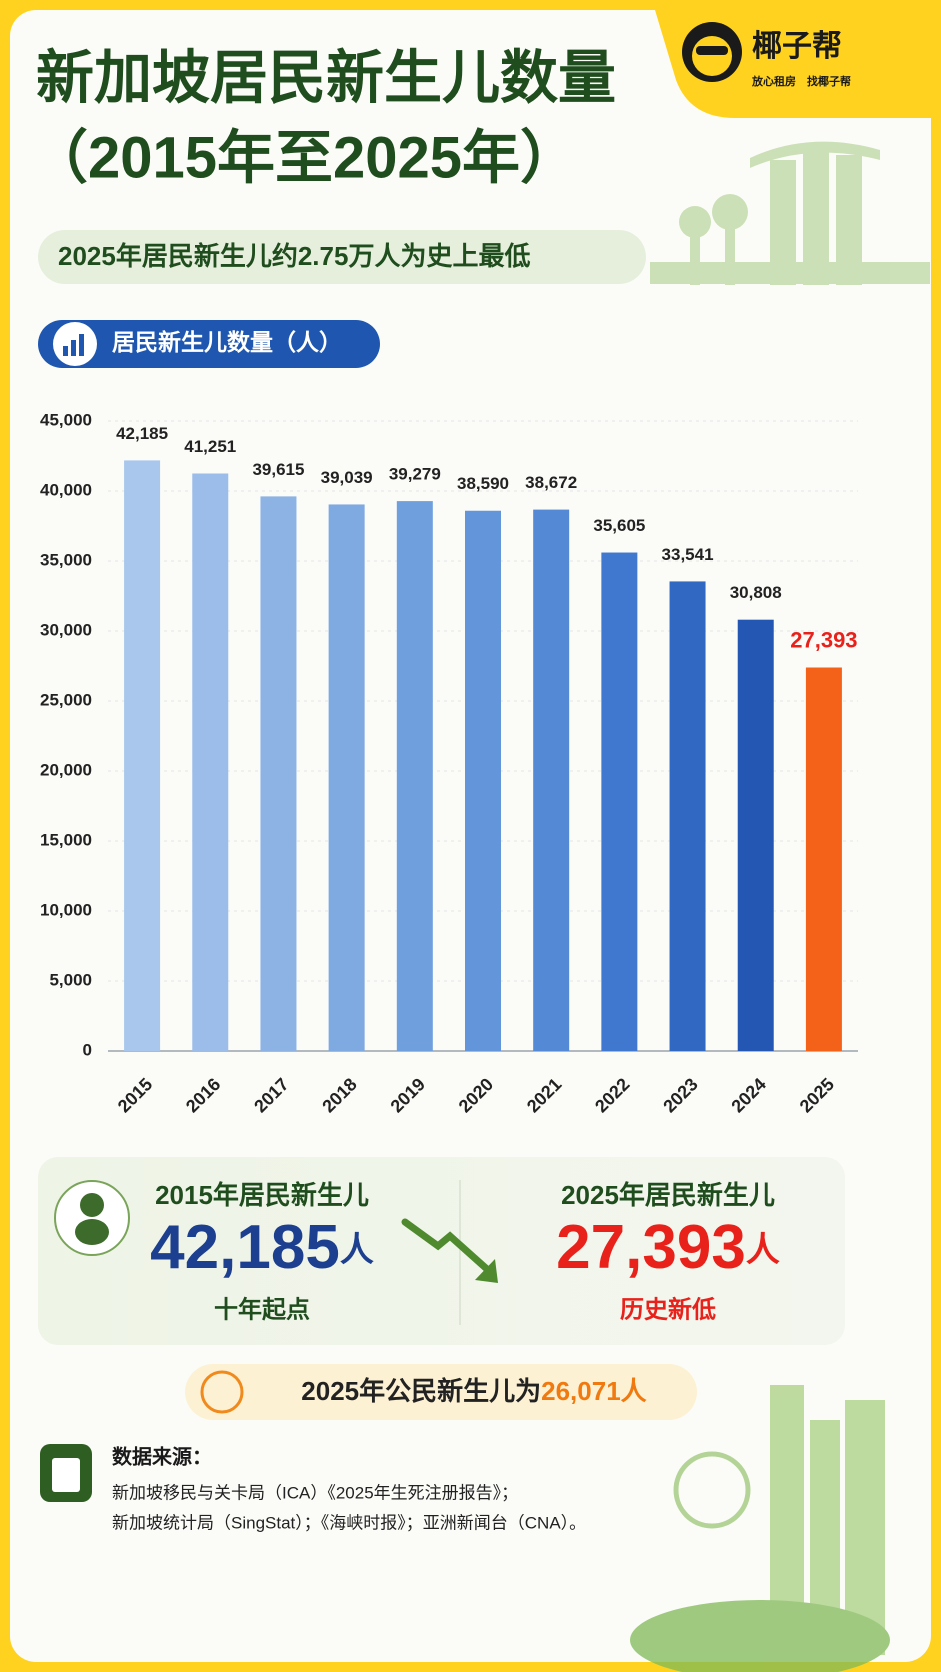 This screenshot has height=1672, width=941. Describe the element at coordinates (712, 56) in the screenshot. I see `logo-face` at that location.